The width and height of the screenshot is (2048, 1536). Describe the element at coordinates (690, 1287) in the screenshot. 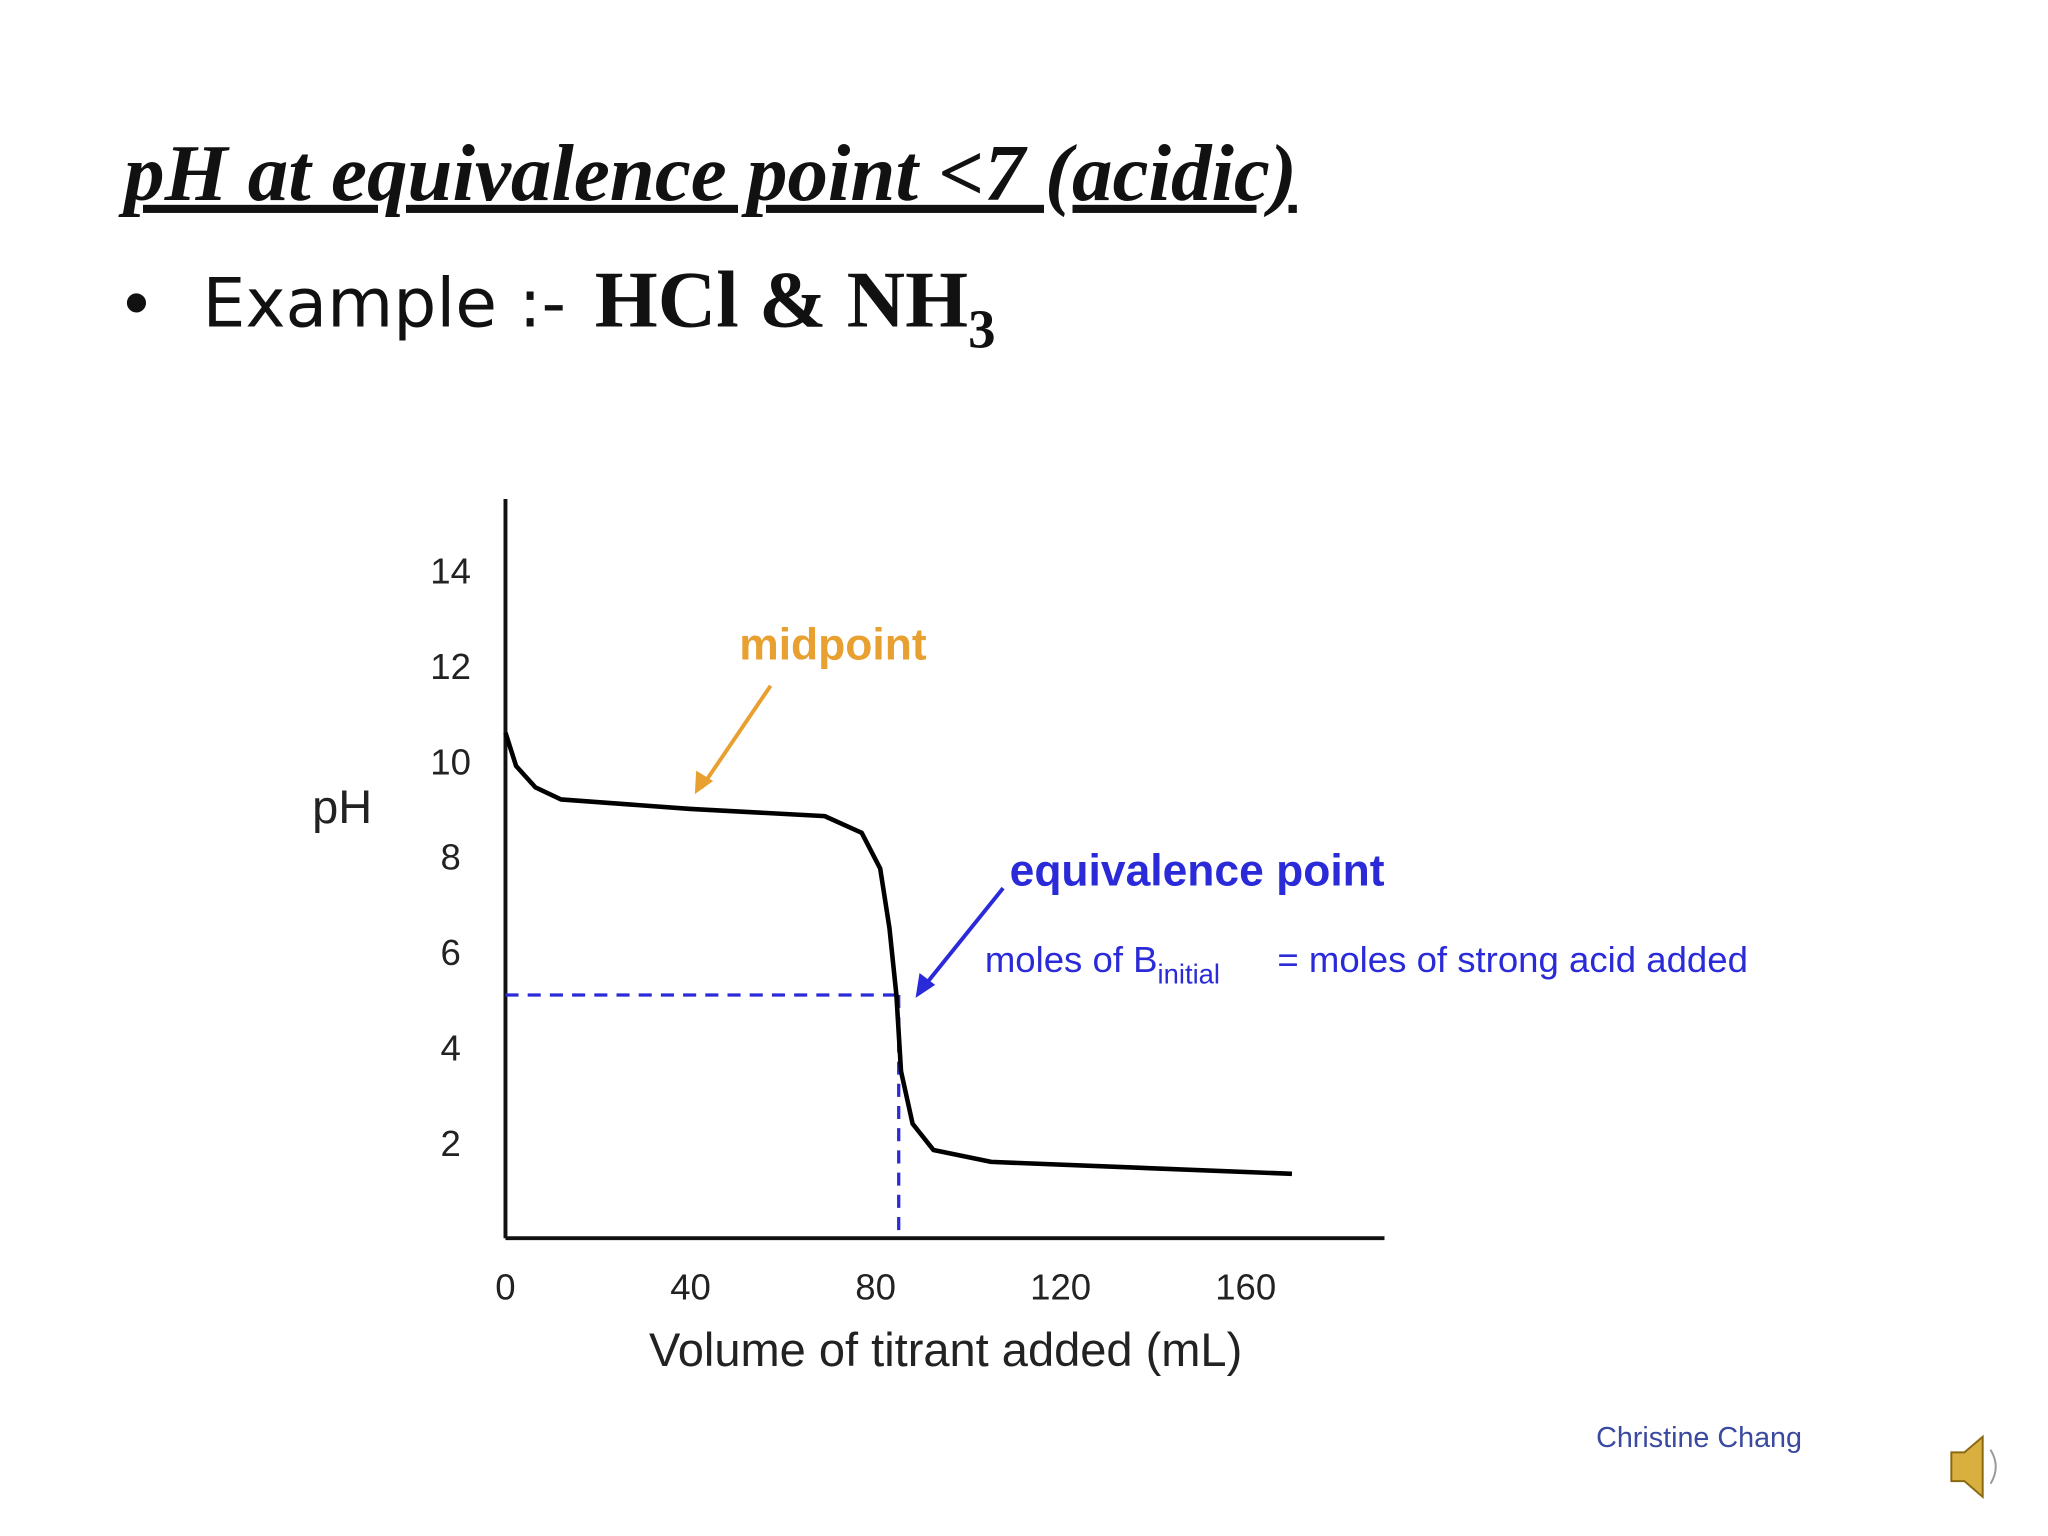

I see `x-tick-label: 40` at that location.